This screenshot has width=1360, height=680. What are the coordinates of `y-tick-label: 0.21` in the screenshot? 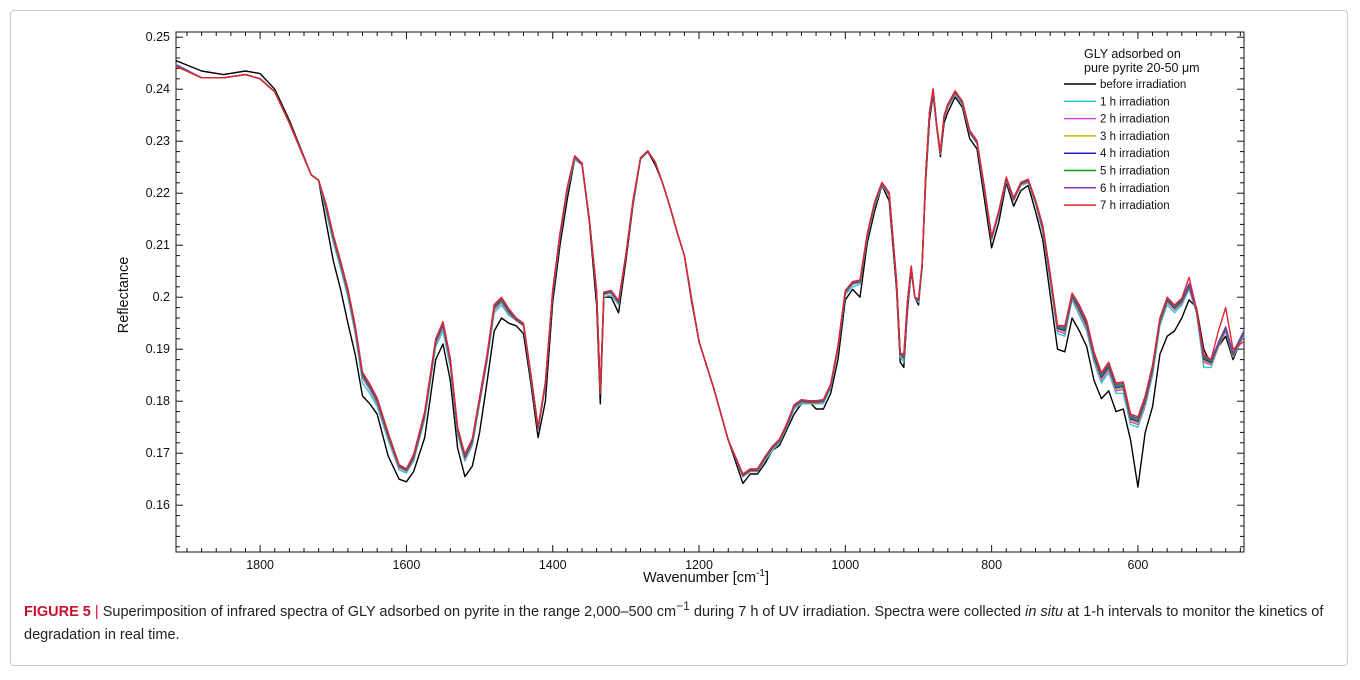 It's located at (158, 245).